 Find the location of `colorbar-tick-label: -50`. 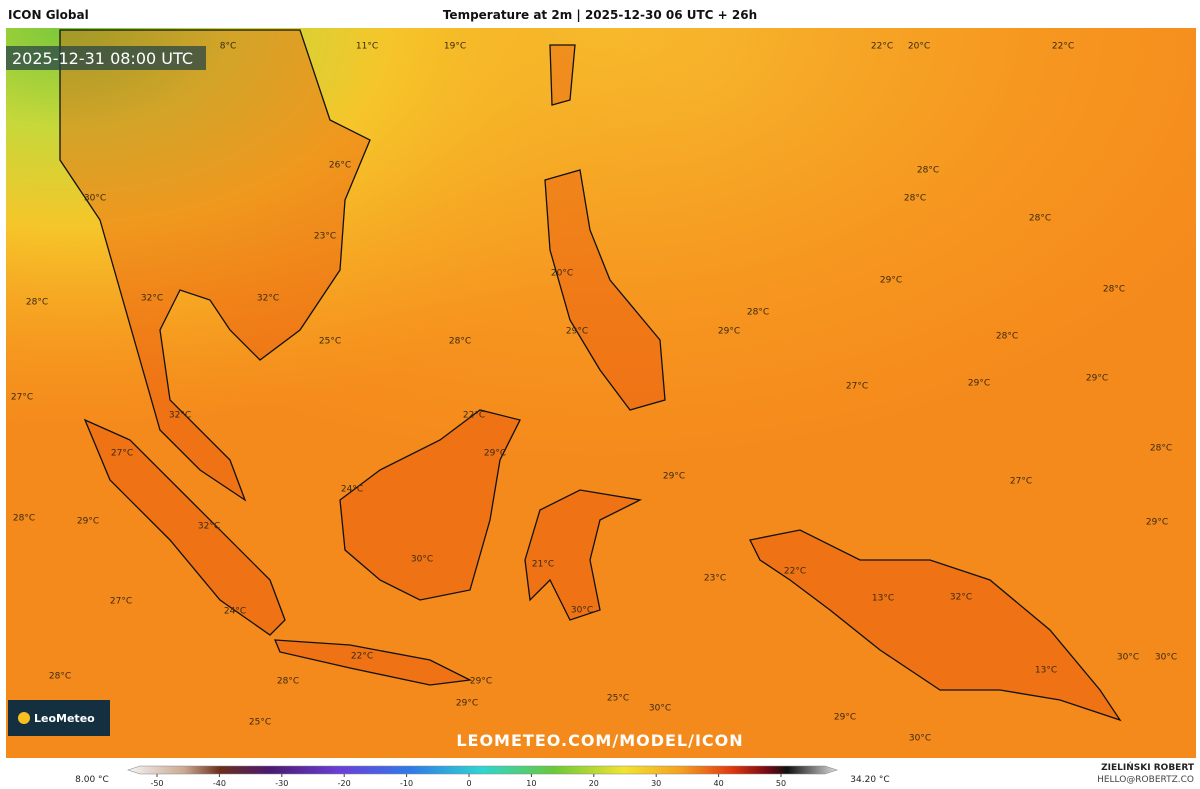

colorbar-tick-label: -50 is located at coordinates (156, 783).